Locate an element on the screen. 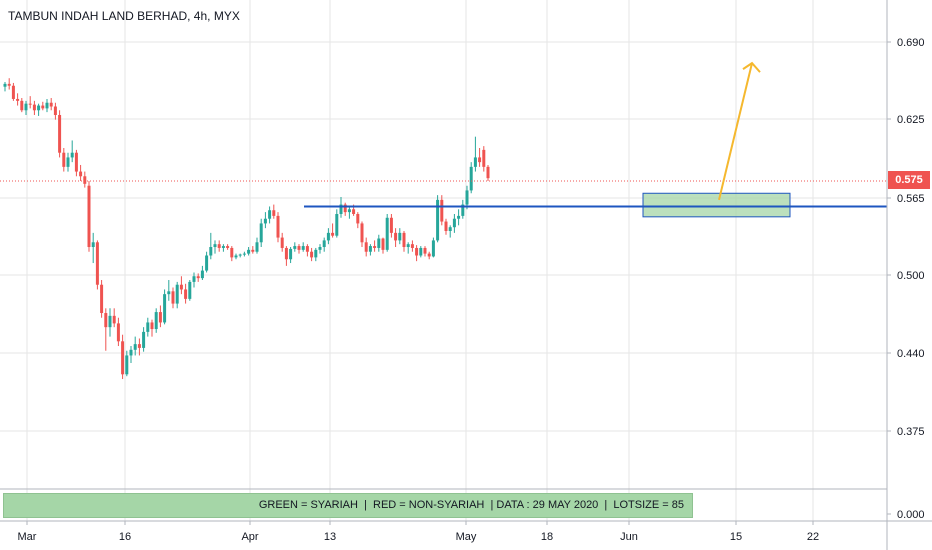 The width and height of the screenshot is (932, 550). x-tick-label: 18 is located at coordinates (547, 537).